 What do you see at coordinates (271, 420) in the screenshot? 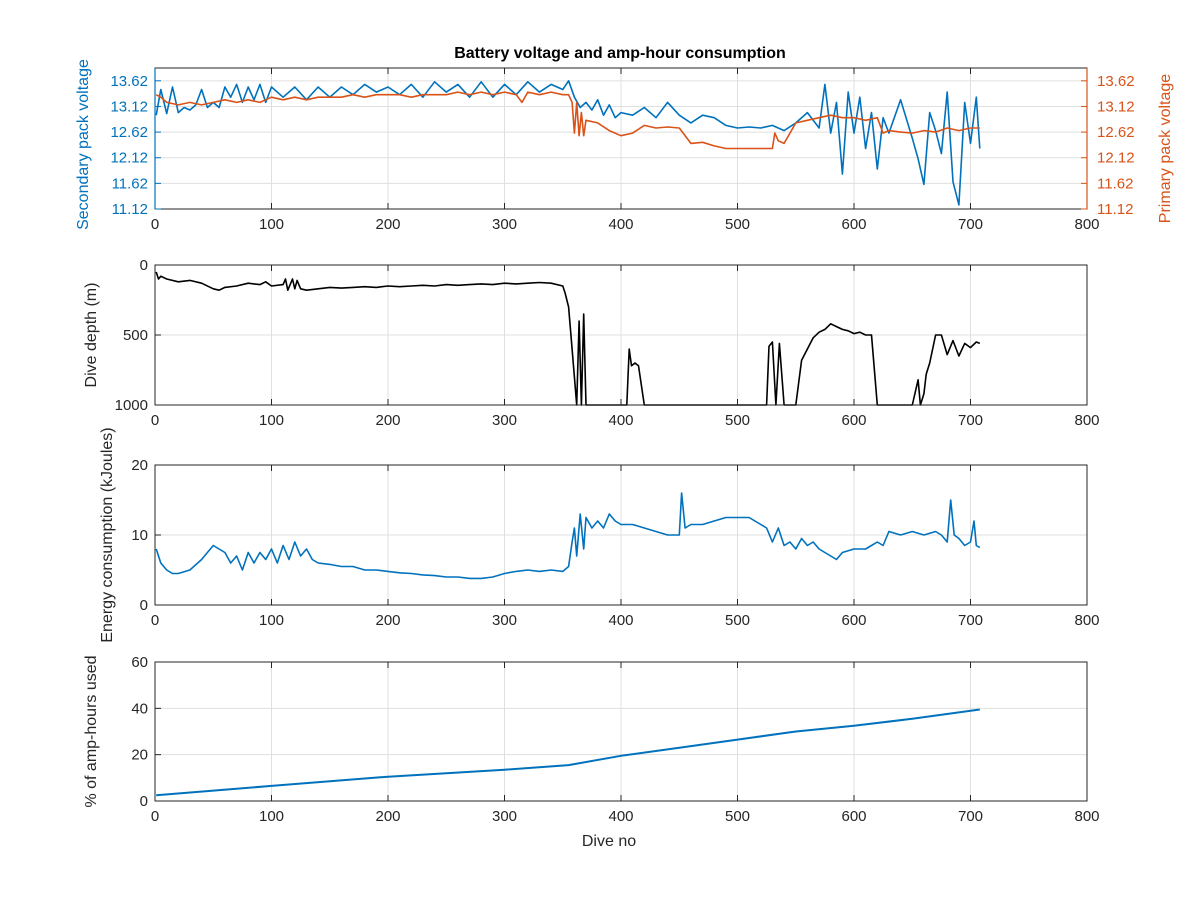
I see `depth-xtick-label-100: 100` at bounding box center [271, 420].